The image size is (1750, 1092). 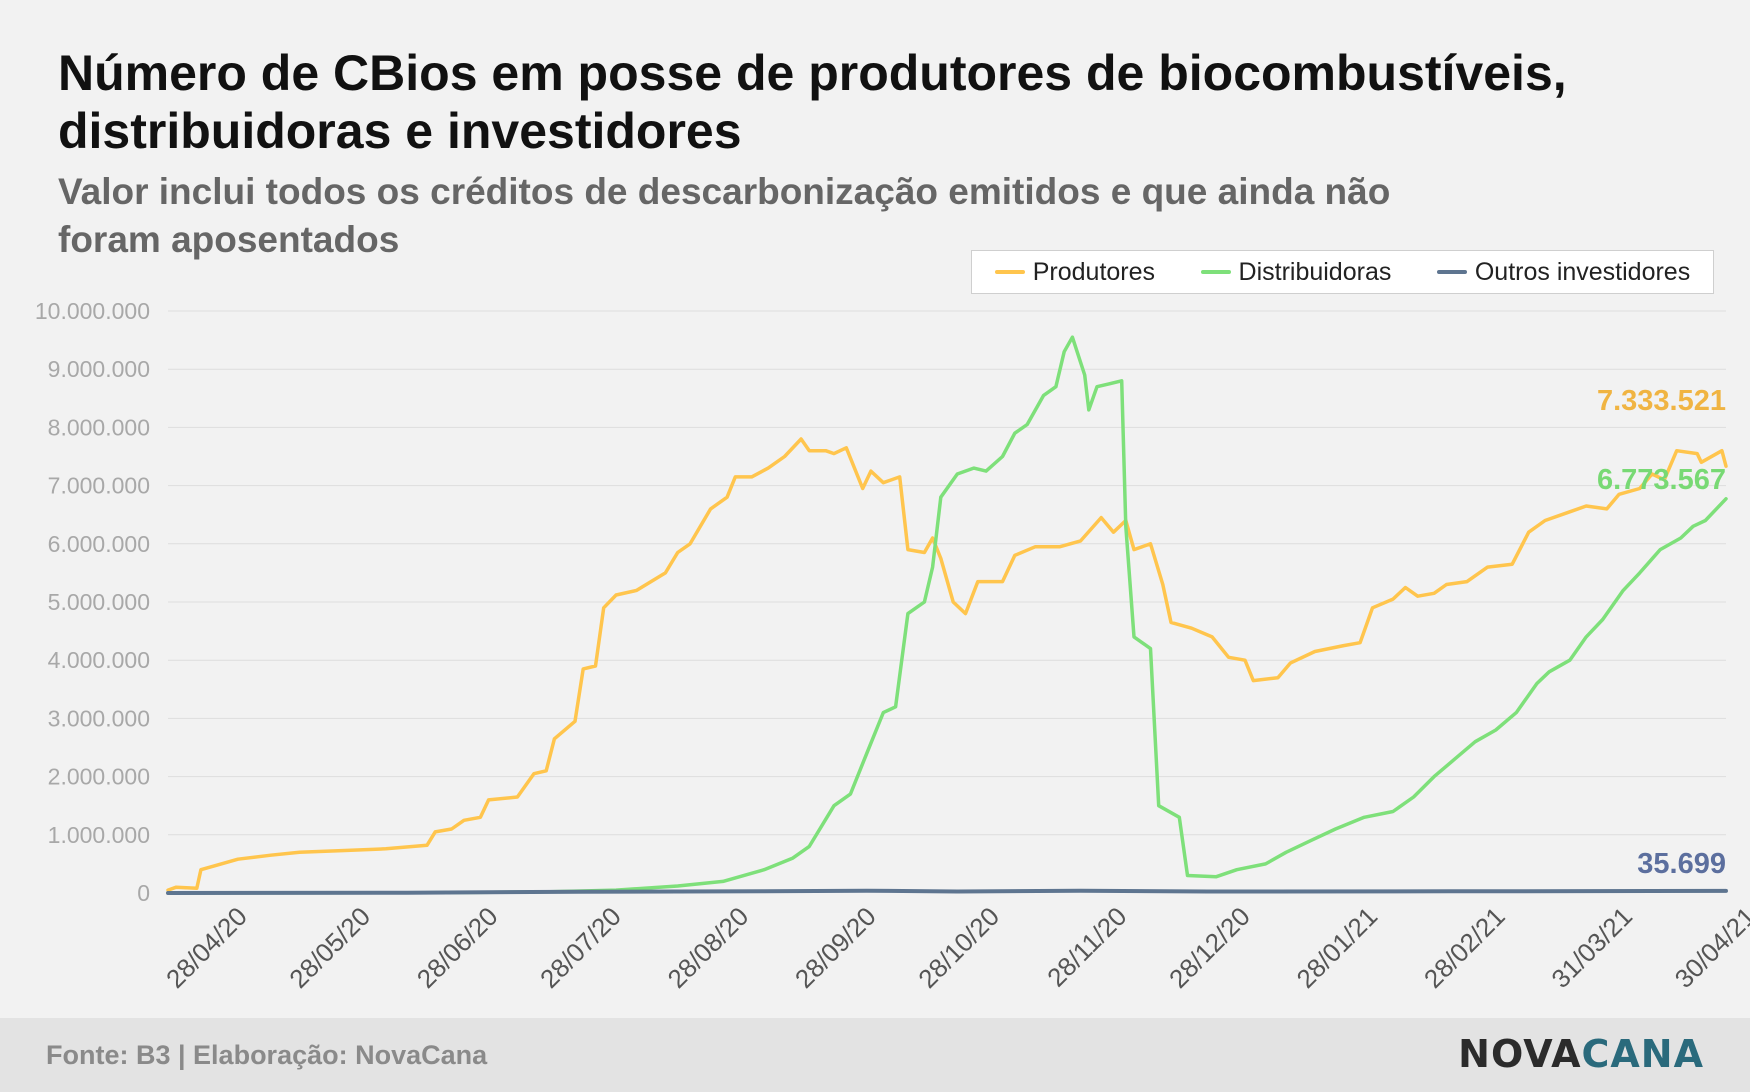 What do you see at coordinates (835, 947) in the screenshot?
I see `x-tick-label: 28/09/20` at bounding box center [835, 947].